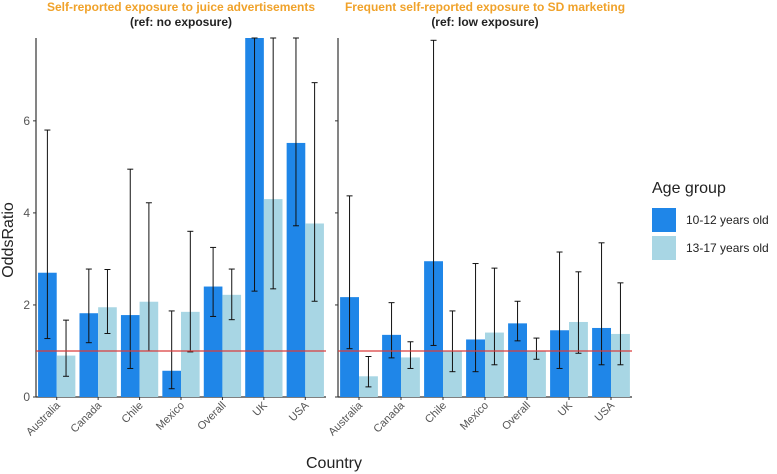  Describe the element at coordinates (26, 213) in the screenshot. I see `y-tick-label-4: 4` at that location.